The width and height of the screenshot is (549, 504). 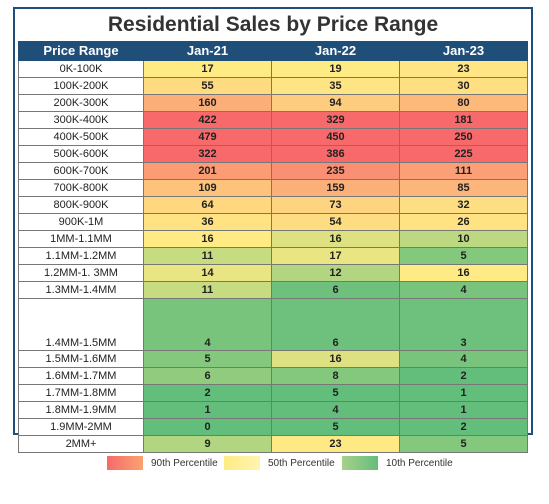 I want to click on table-row: 700K-800K 109 159 85, so click(x=273, y=188).